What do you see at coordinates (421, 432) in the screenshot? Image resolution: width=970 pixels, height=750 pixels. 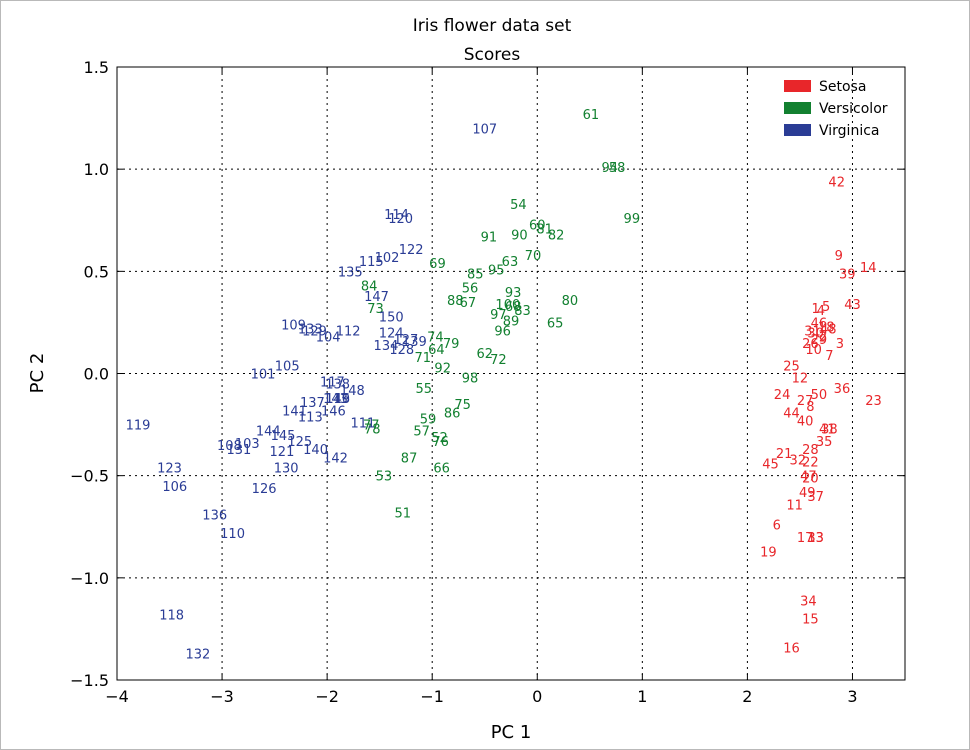 I see `data-point-versicolor: 57` at bounding box center [421, 432].